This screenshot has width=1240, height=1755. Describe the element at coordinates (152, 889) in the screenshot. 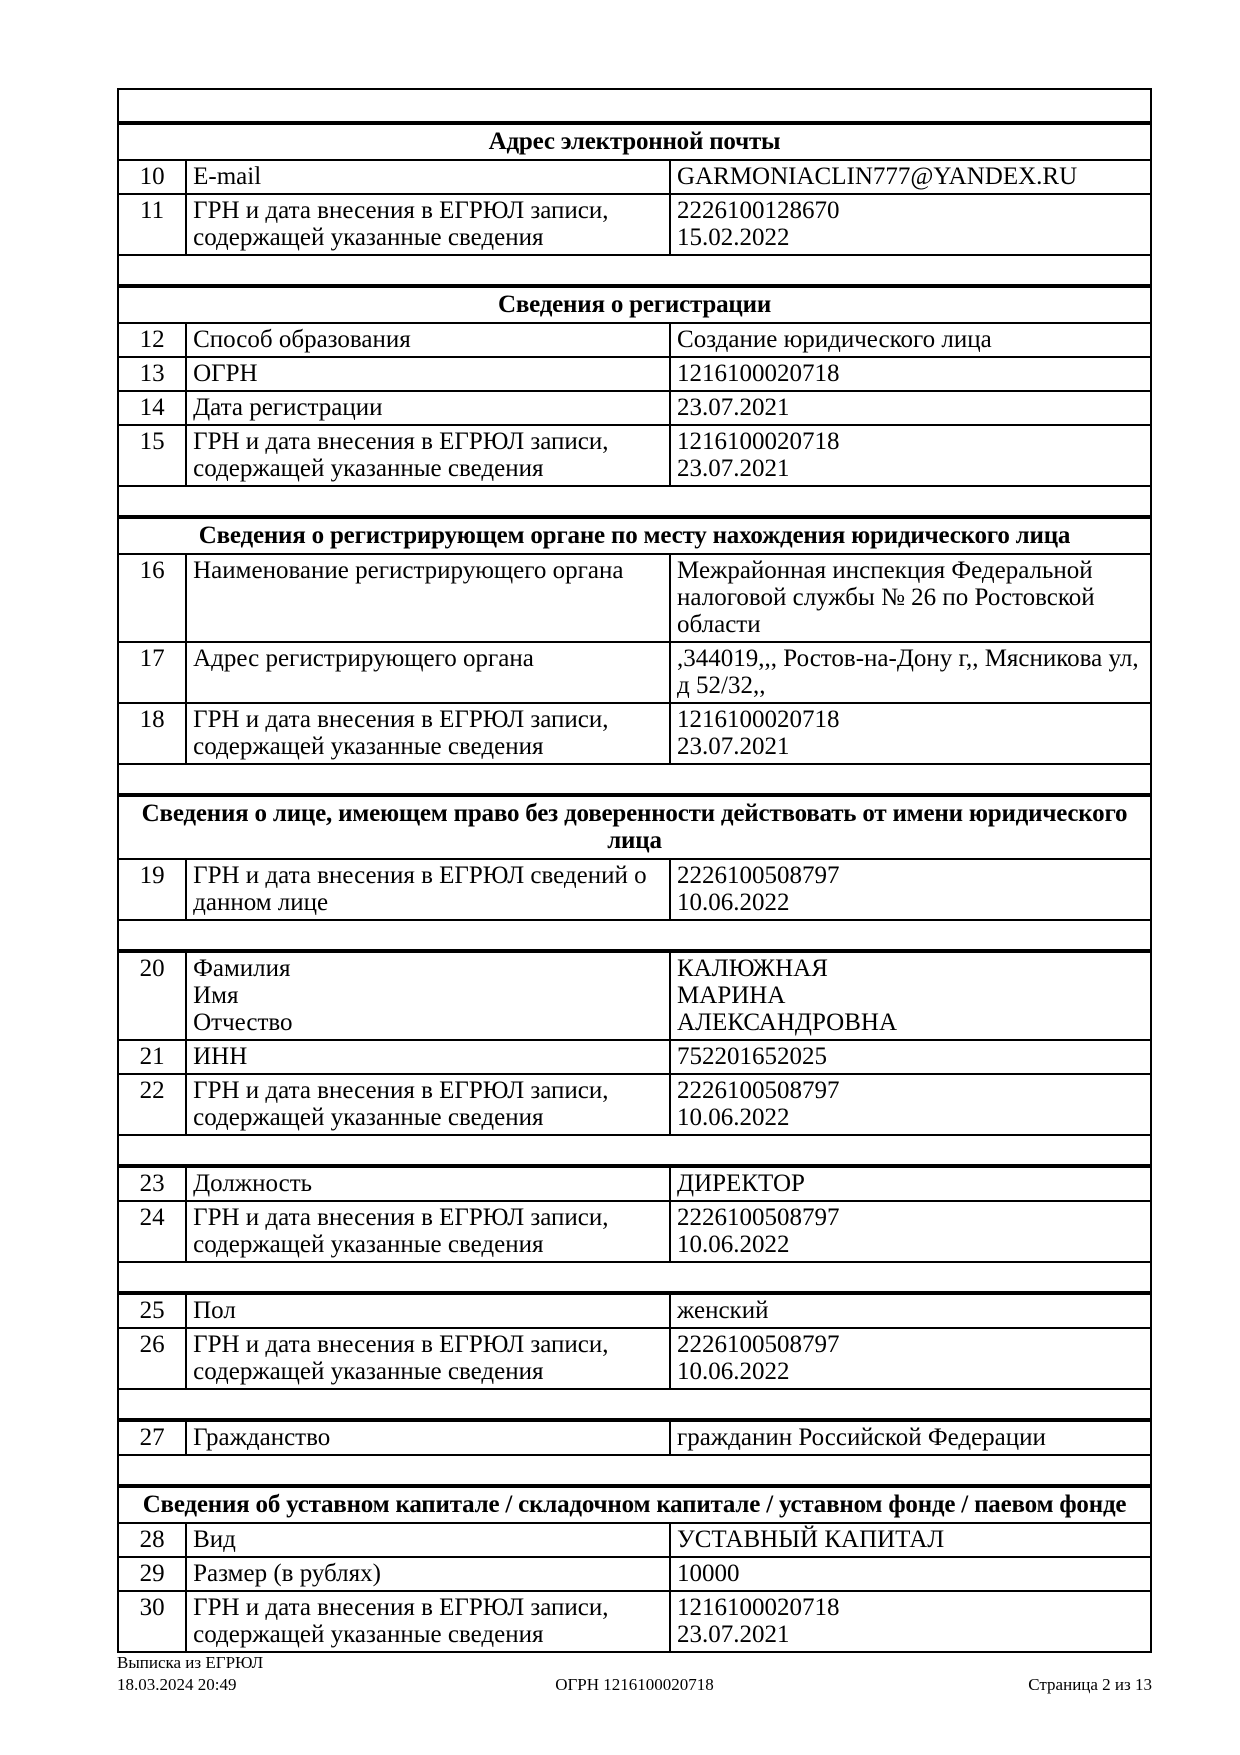

I see `row-number: 19` at that location.